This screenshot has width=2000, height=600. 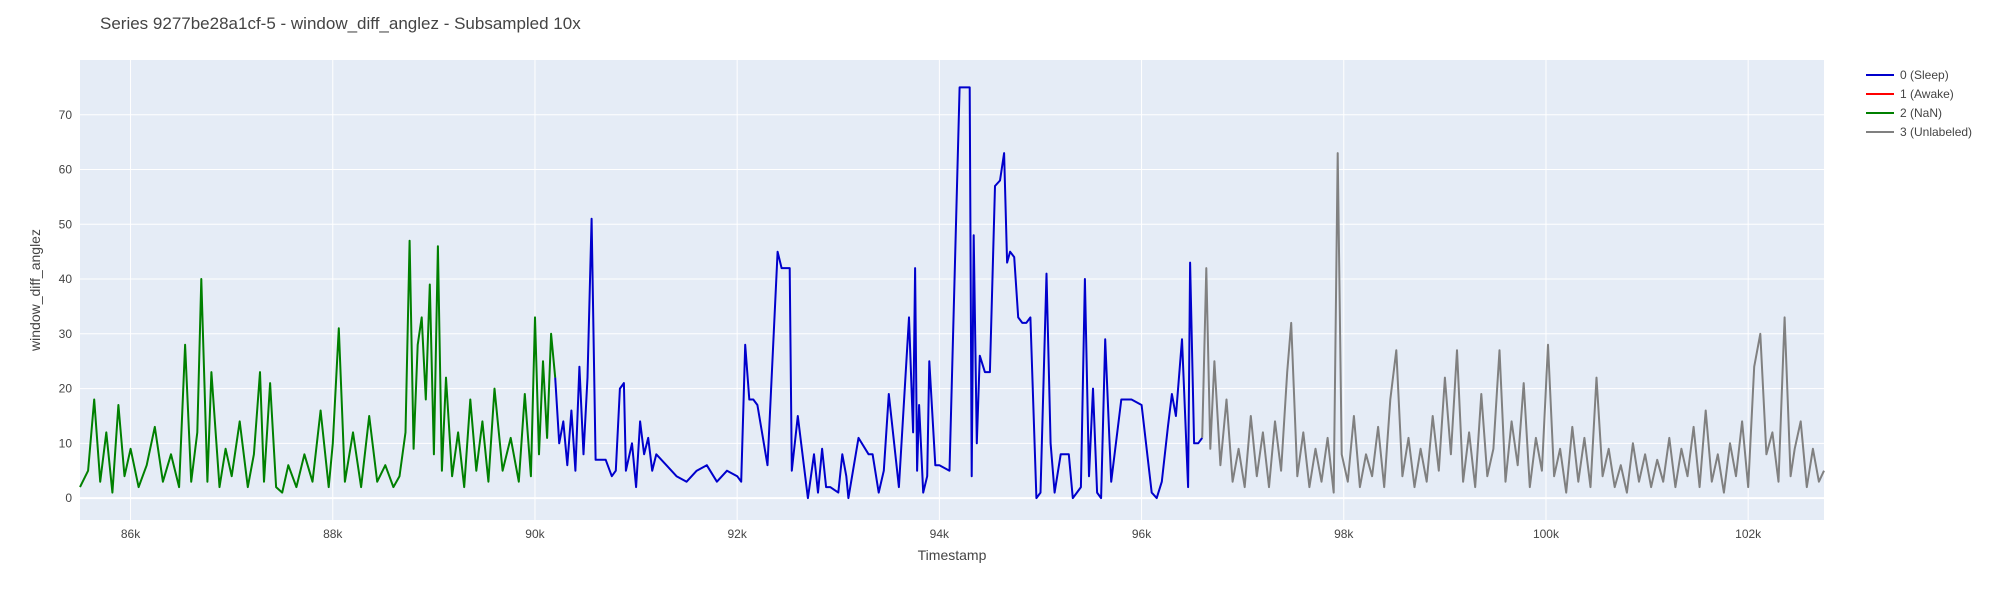 I want to click on legend-label: 1 (Awake), so click(x=1927, y=94).